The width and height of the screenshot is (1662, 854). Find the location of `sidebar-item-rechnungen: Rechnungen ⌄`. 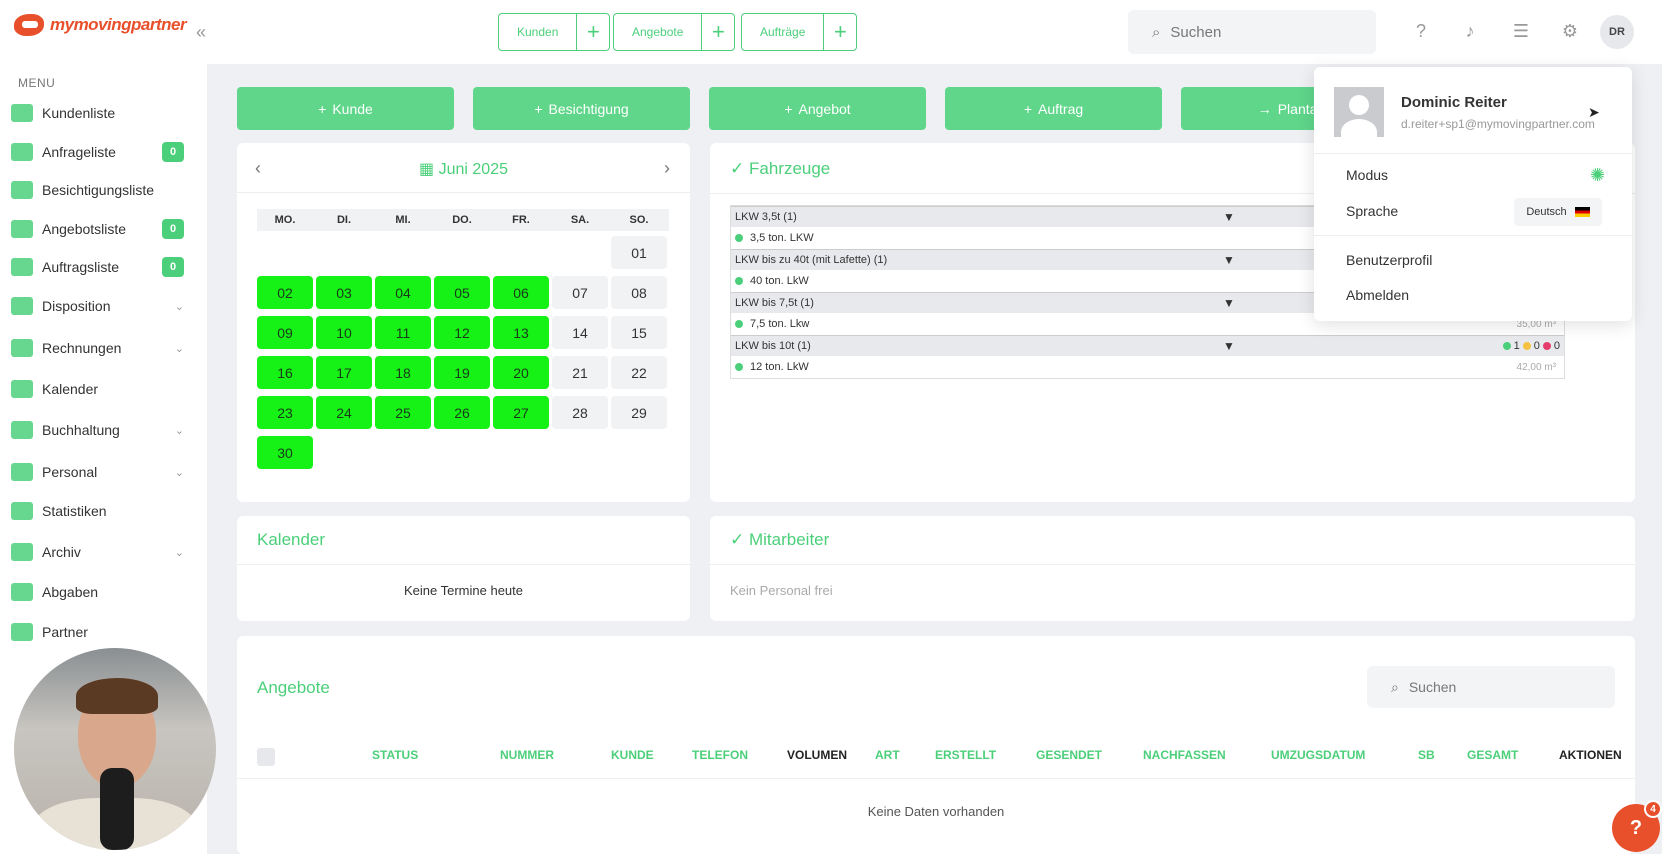

sidebar-item-rechnungen: Rechnungen ⌄ is located at coordinates (103, 348).